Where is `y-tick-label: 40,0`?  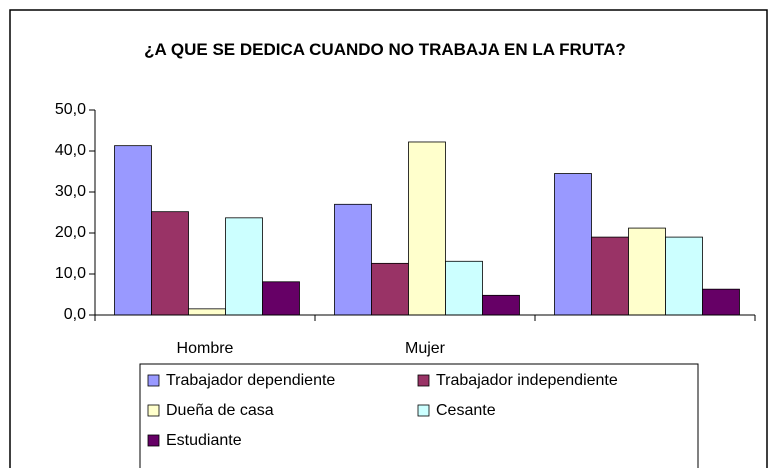
y-tick-label: 40,0 is located at coordinates (70, 150).